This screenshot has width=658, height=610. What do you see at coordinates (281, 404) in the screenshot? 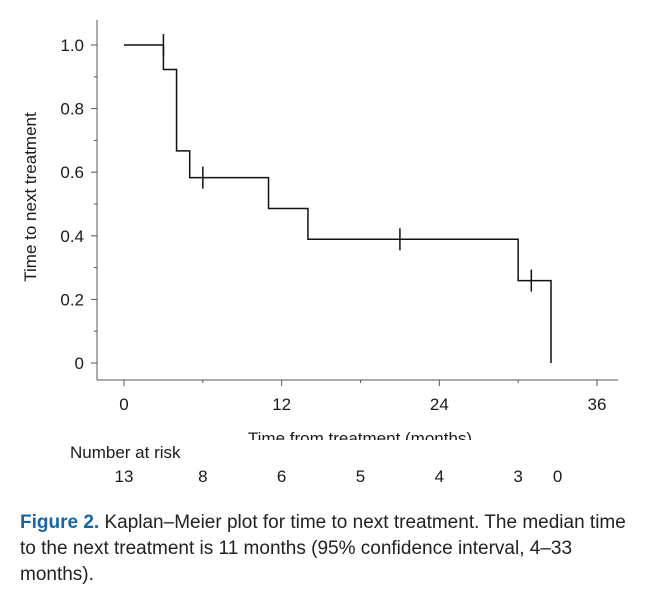
I see `x-tick-label: 12` at bounding box center [281, 404].